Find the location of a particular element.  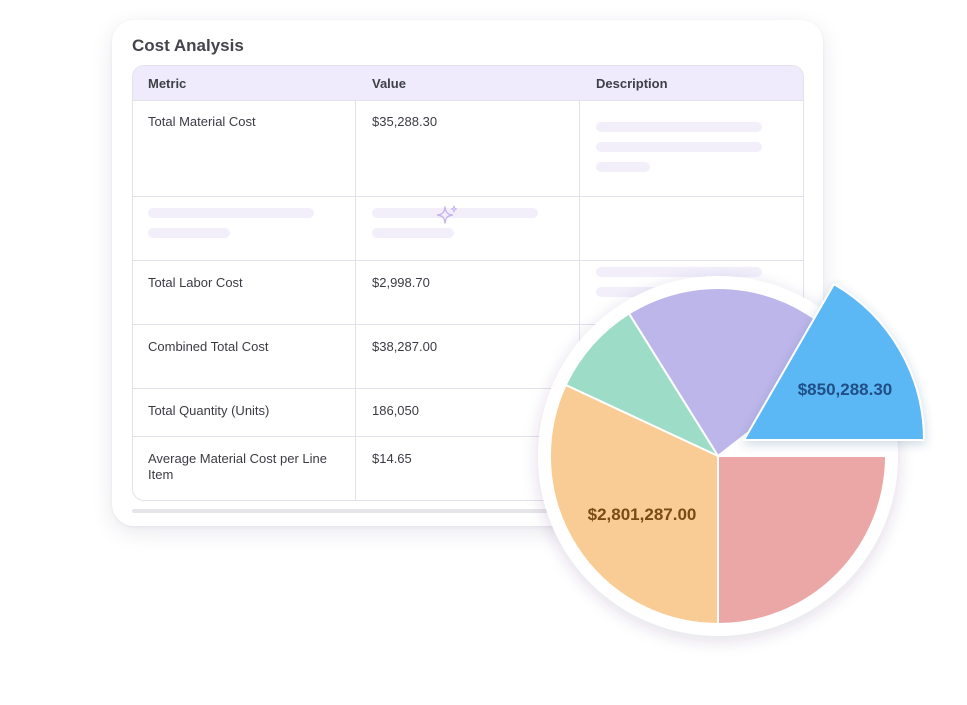

table-row: Combined Total Cost $38,287.00 is located at coordinates (468, 356).